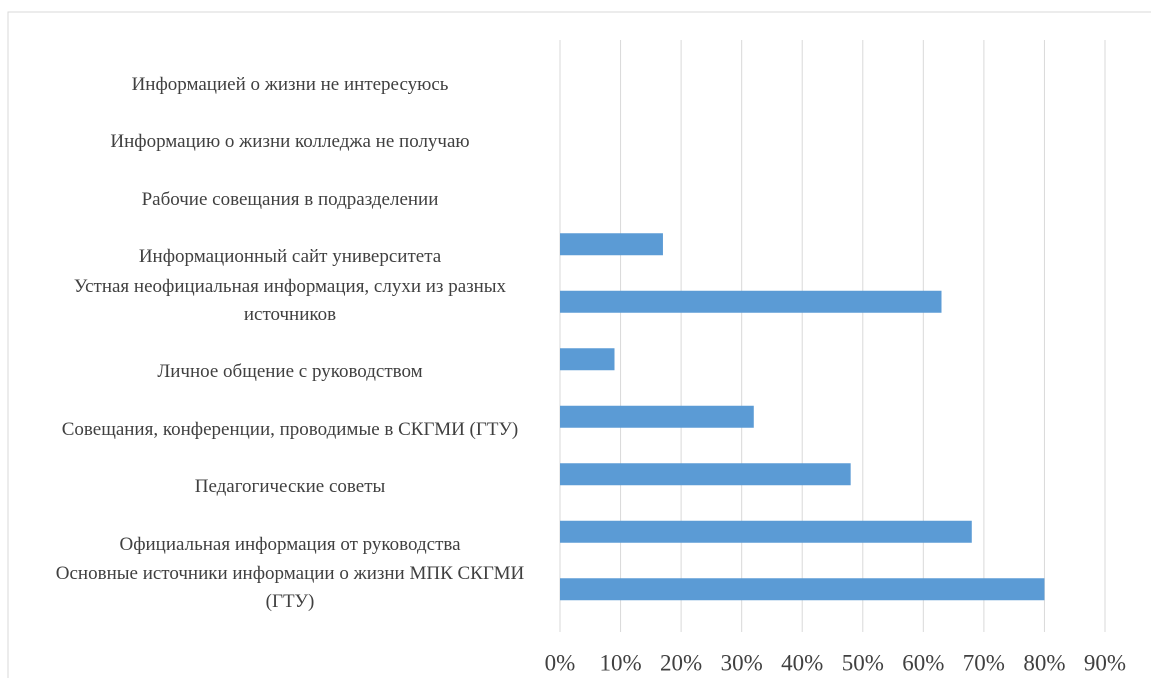 This screenshot has height=678, width=1151. Describe the element at coordinates (681, 662) in the screenshot. I see `x-tick-label: 20%` at that location.